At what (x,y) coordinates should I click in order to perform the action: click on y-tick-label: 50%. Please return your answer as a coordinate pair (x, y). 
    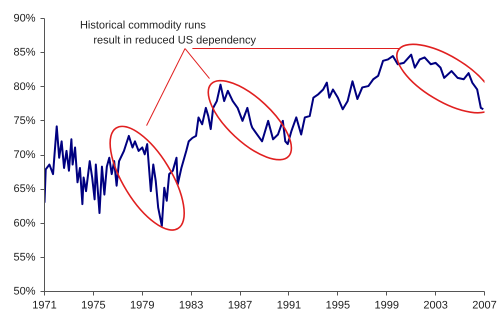
    Looking at the image, I should click on (24, 292).